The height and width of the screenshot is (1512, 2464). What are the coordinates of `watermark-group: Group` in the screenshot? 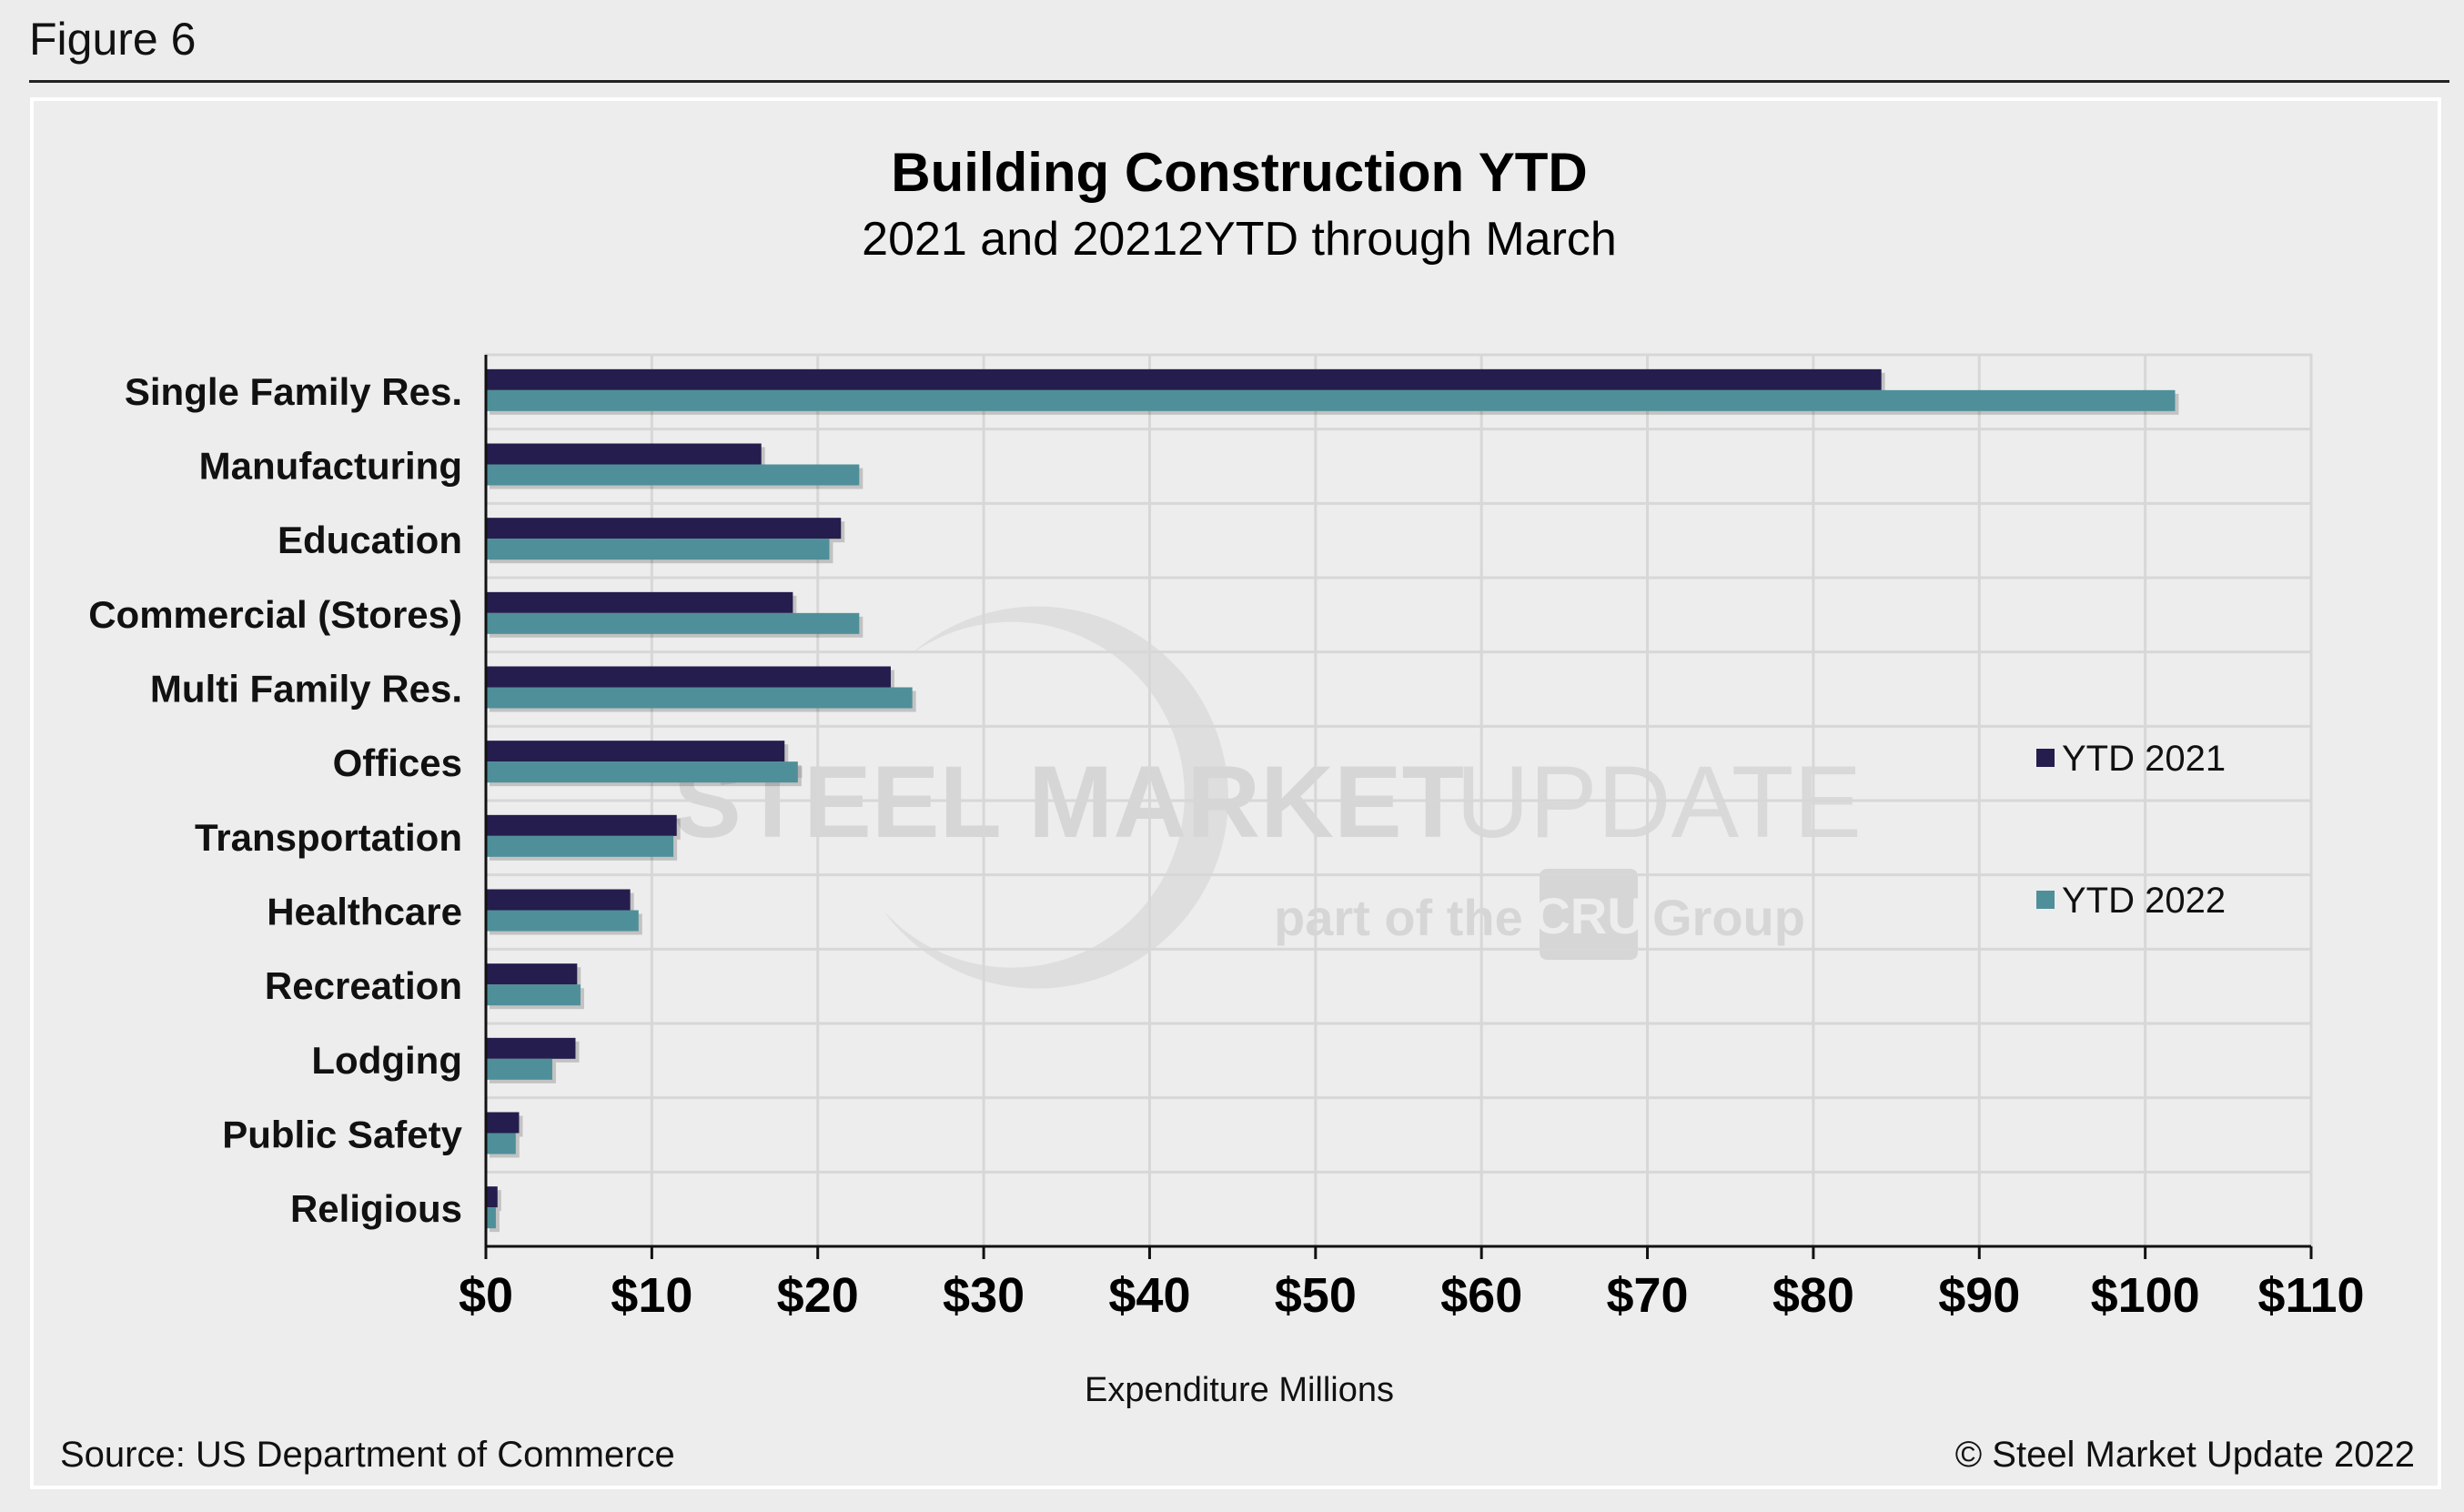 It's located at (1728, 918).